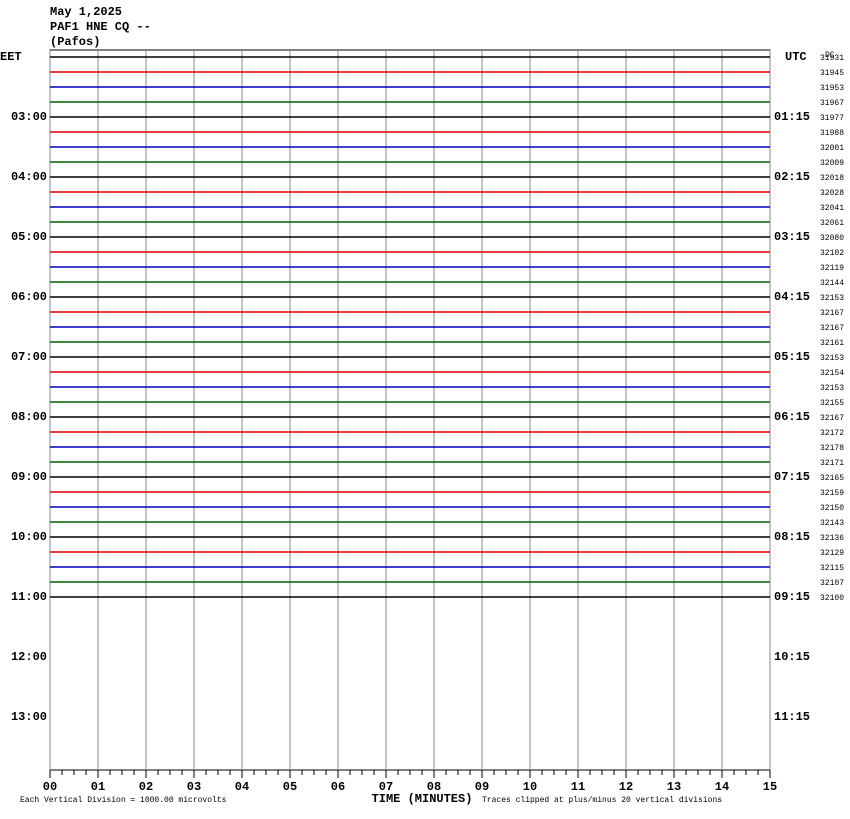 The width and height of the screenshot is (850, 819). What do you see at coordinates (29, 597) in the screenshot?
I see `left-time-label: 11:00` at bounding box center [29, 597].